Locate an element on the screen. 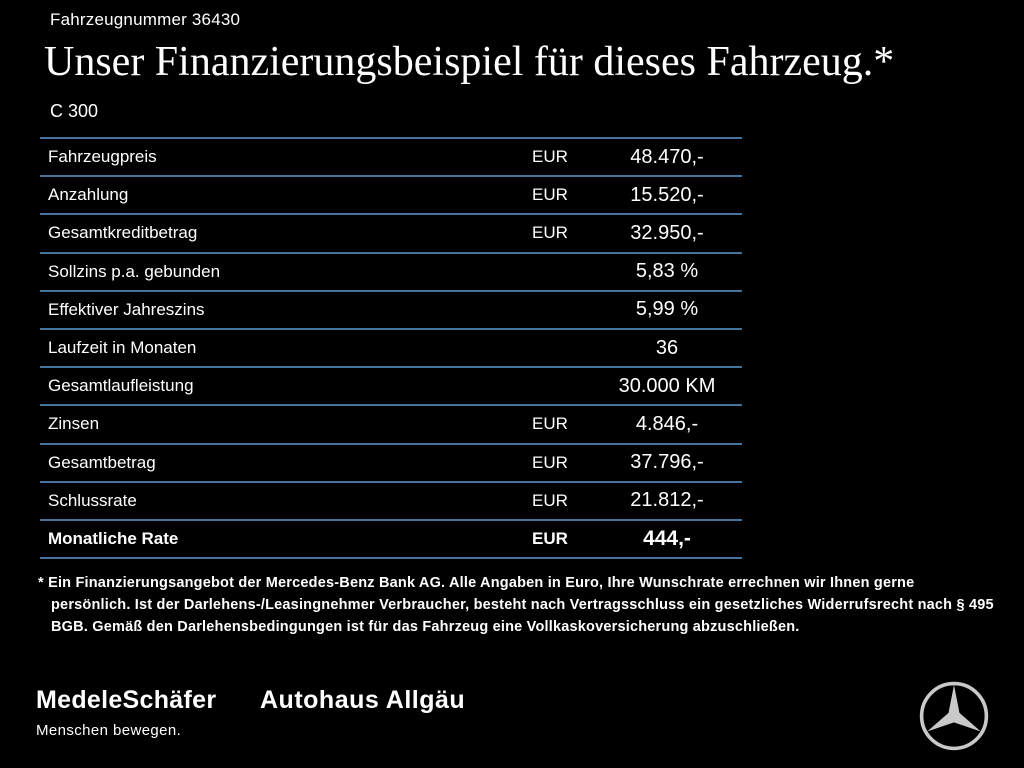 Image resolution: width=1024 pixels, height=768 pixels. row-value: 32.950,- is located at coordinates (667, 232).